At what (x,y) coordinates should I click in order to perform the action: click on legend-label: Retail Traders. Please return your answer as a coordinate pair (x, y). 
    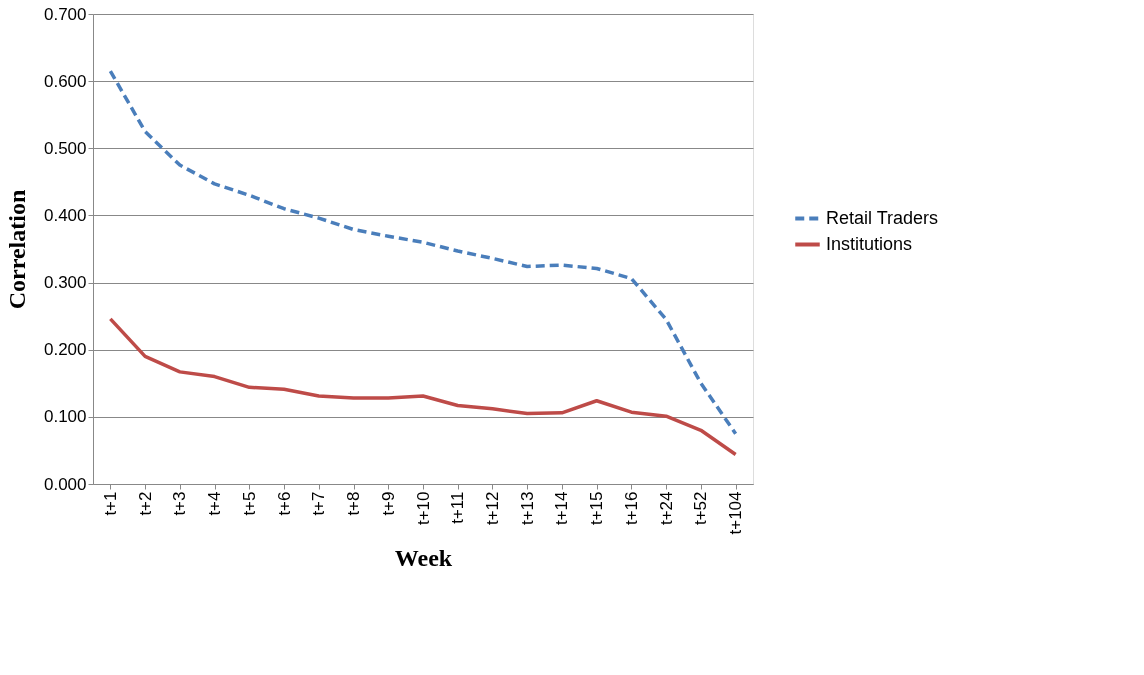
    Looking at the image, I should click on (882, 217).